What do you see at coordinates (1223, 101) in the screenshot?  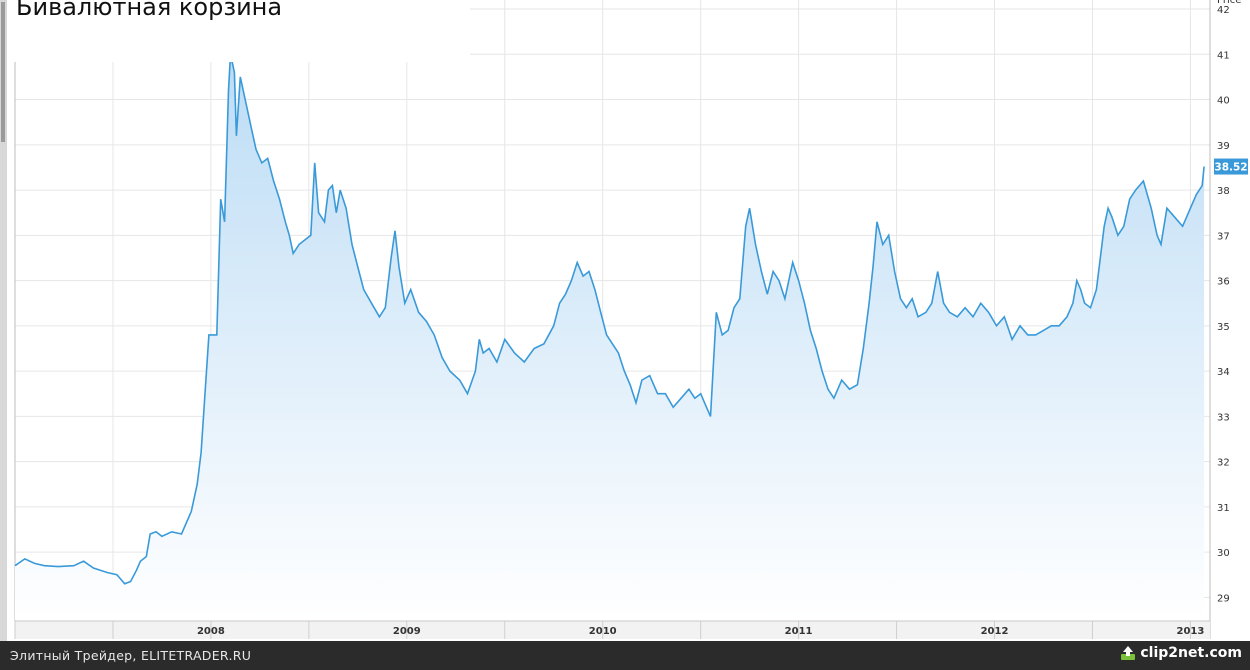 I see `y-tick-label: 40` at bounding box center [1223, 101].